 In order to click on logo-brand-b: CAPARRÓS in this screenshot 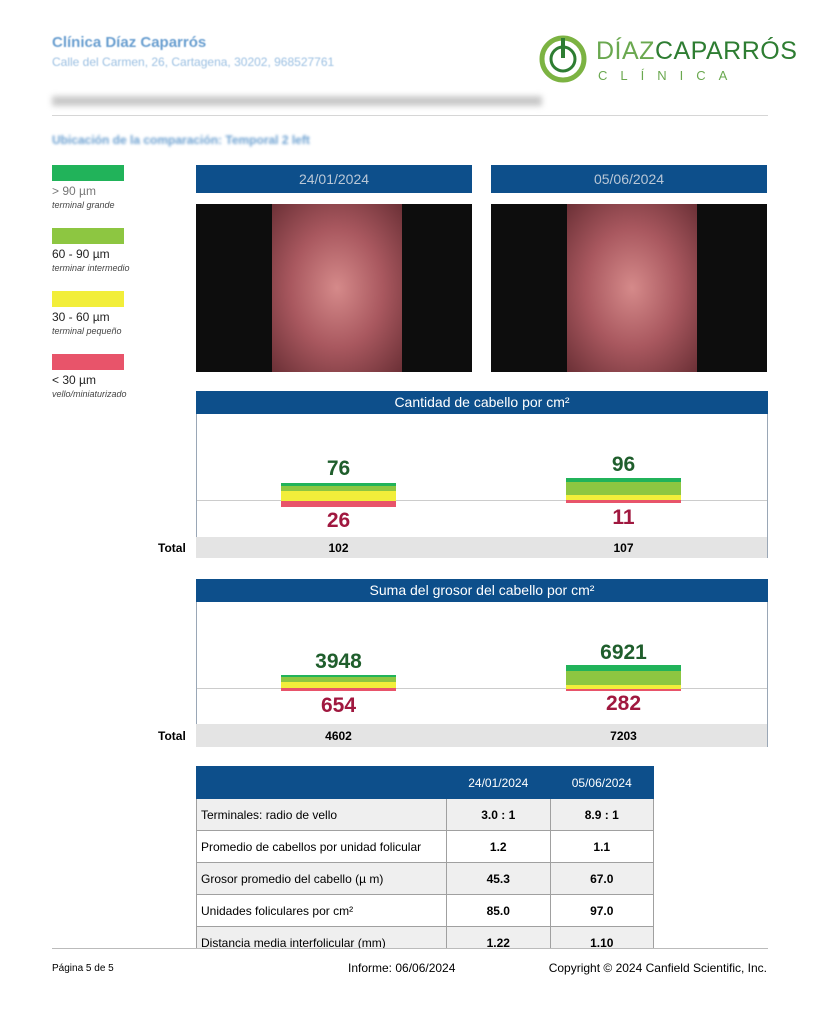, I will do `click(726, 51)`.